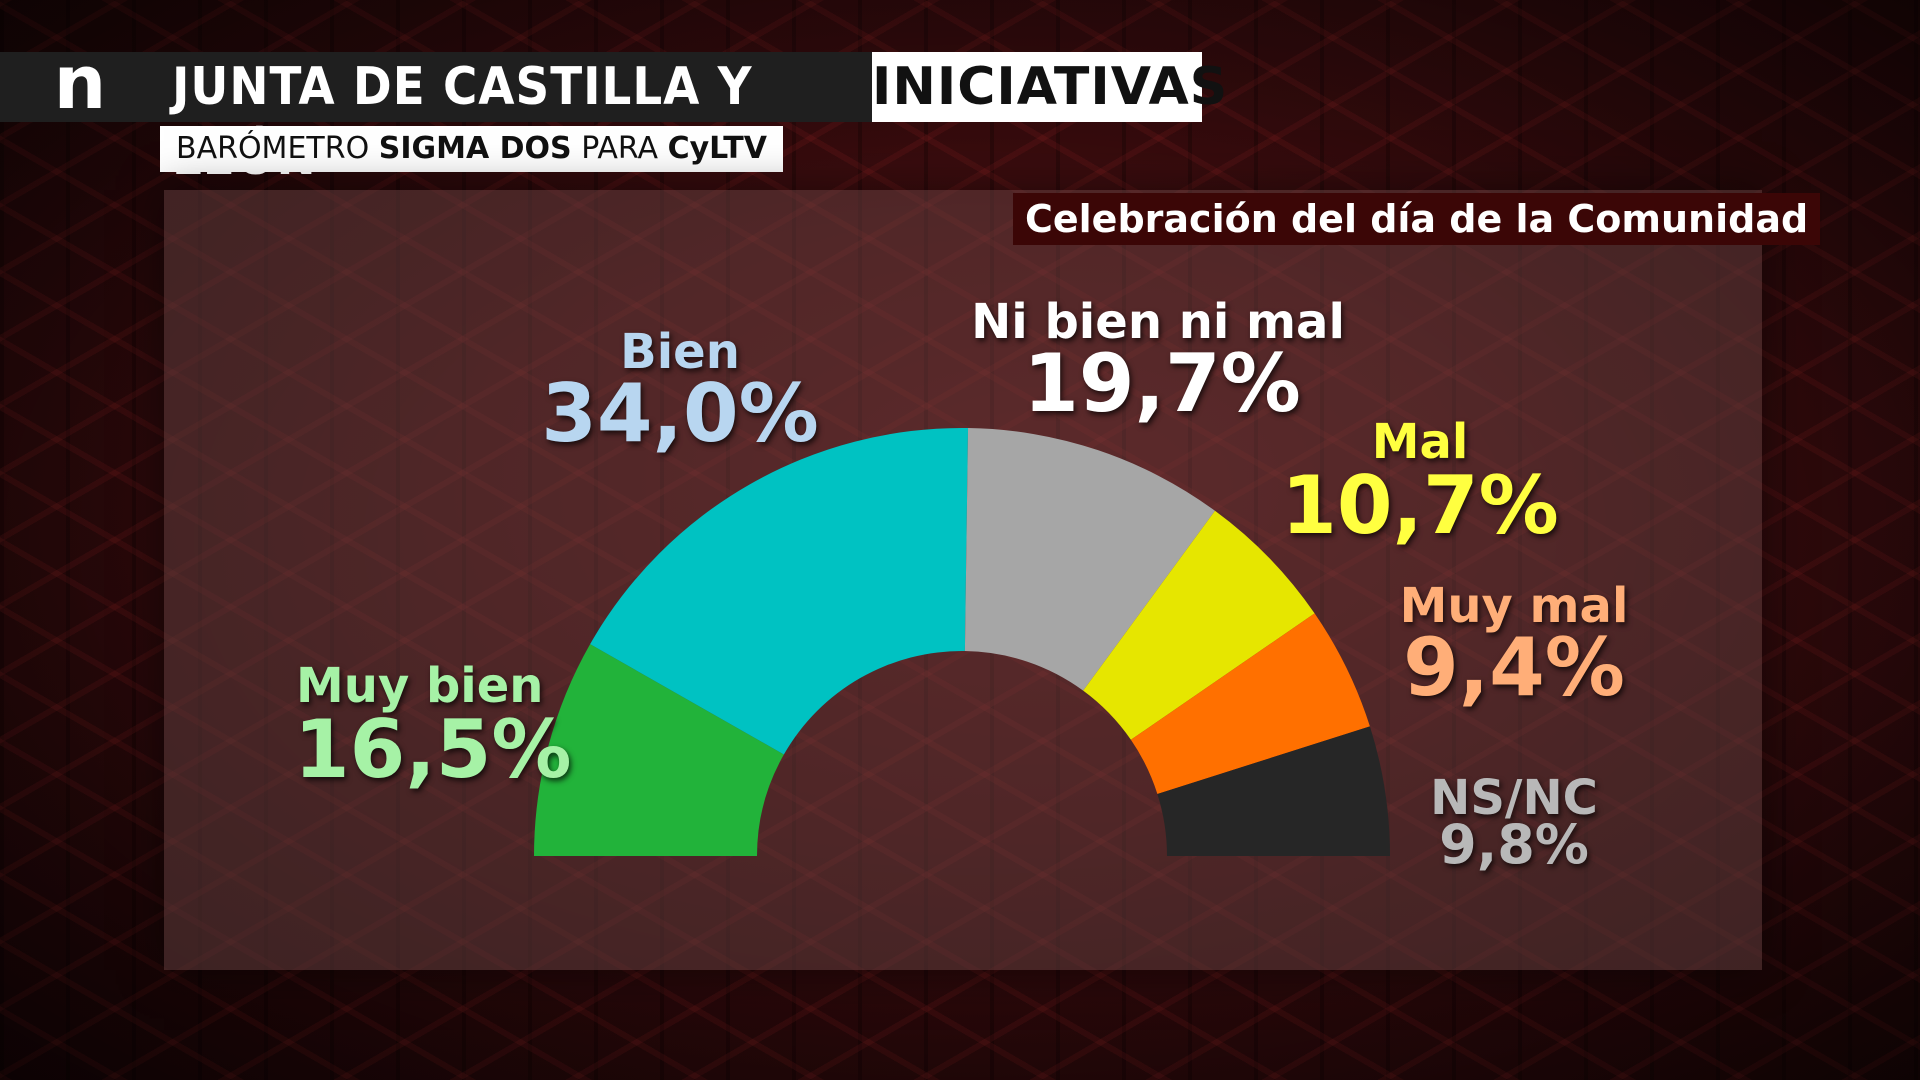 This screenshot has width=1920, height=1080. Describe the element at coordinates (1514, 606) in the screenshot. I see `category-label-muy-mal: Muy mal` at that location.